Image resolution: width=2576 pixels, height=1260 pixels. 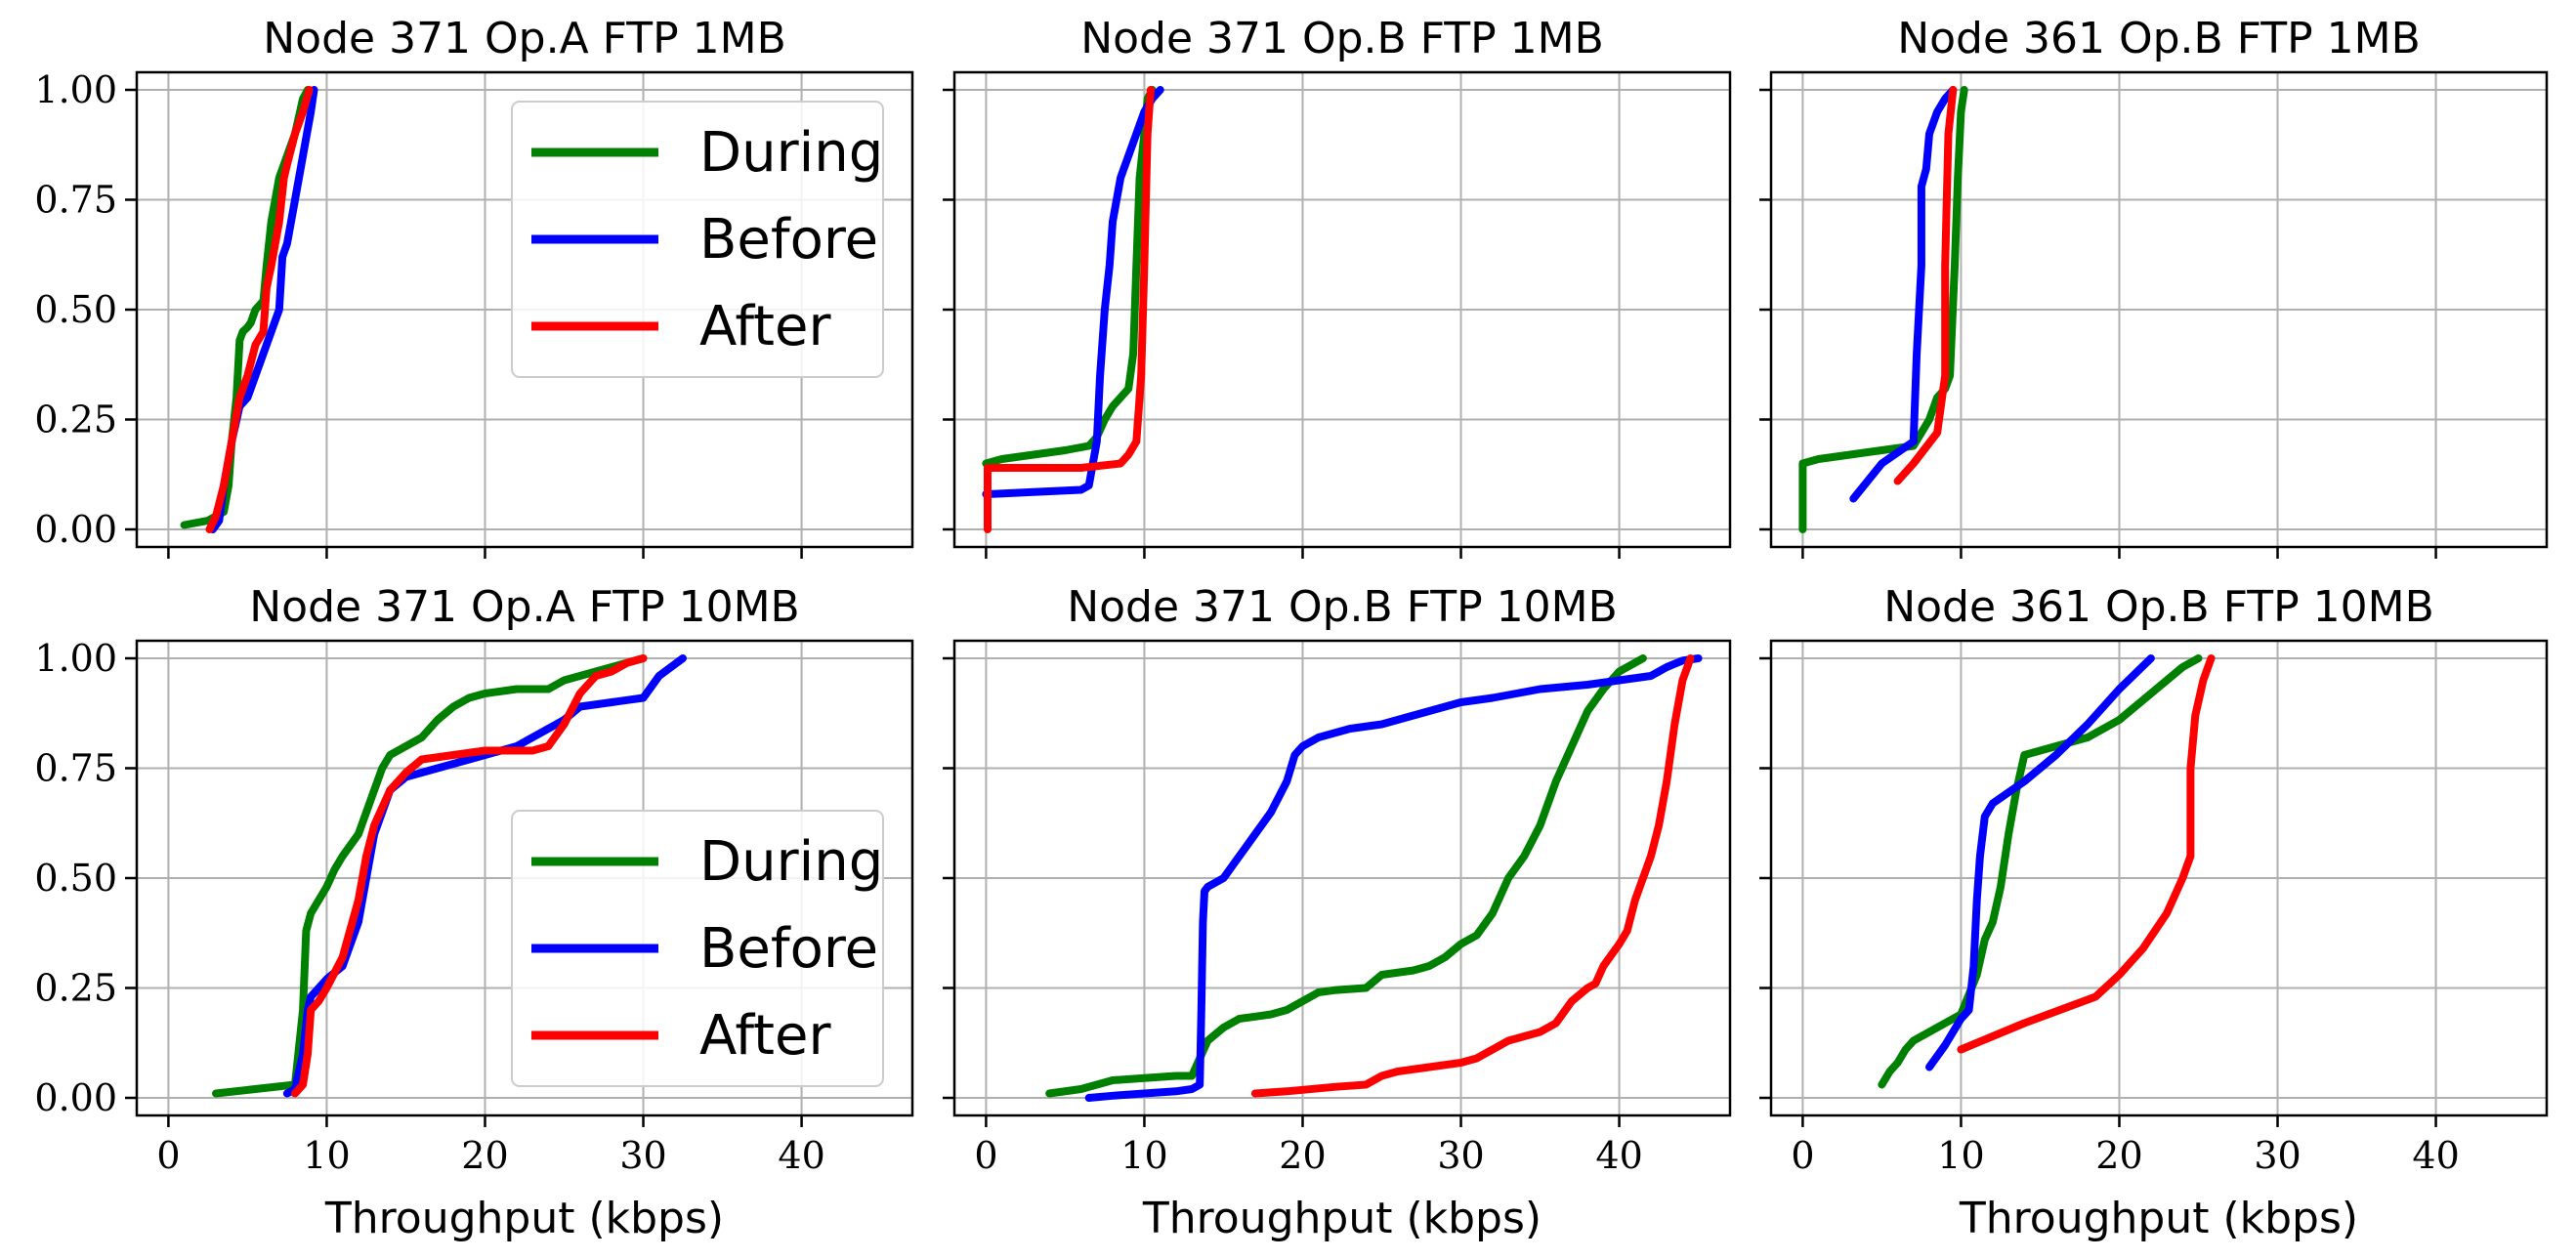 What do you see at coordinates (1342, 38) in the screenshot?
I see `subplot-title: Node 371 Op.B FTP 1MB` at bounding box center [1342, 38].